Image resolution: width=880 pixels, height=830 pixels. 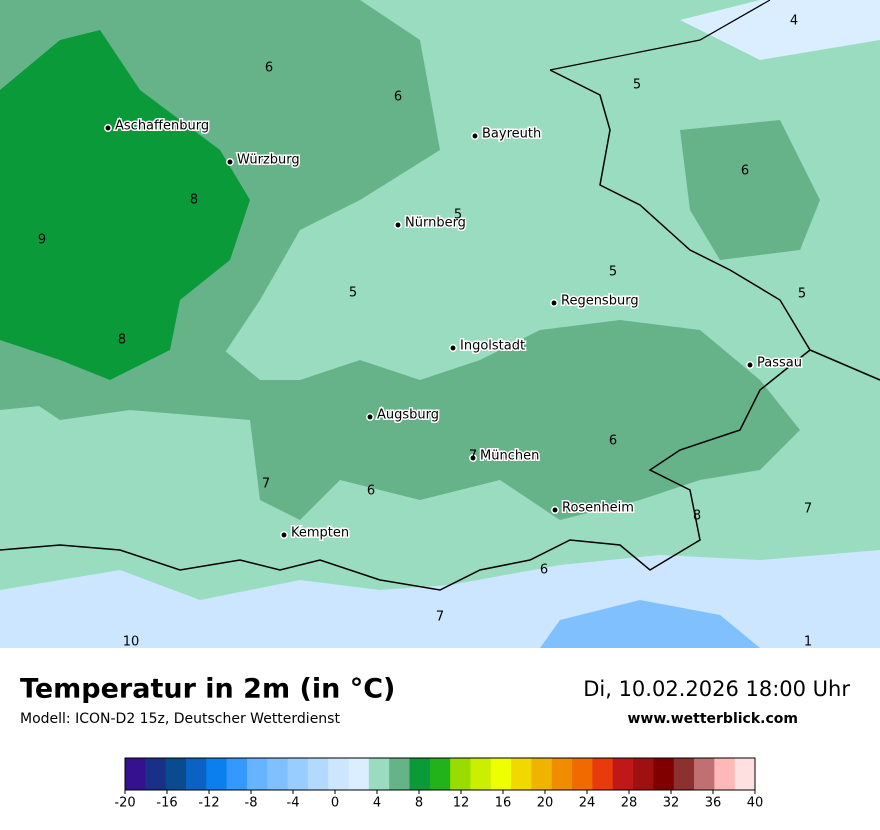 I want to click on legend-tick-label: 0, so click(x=335, y=803).